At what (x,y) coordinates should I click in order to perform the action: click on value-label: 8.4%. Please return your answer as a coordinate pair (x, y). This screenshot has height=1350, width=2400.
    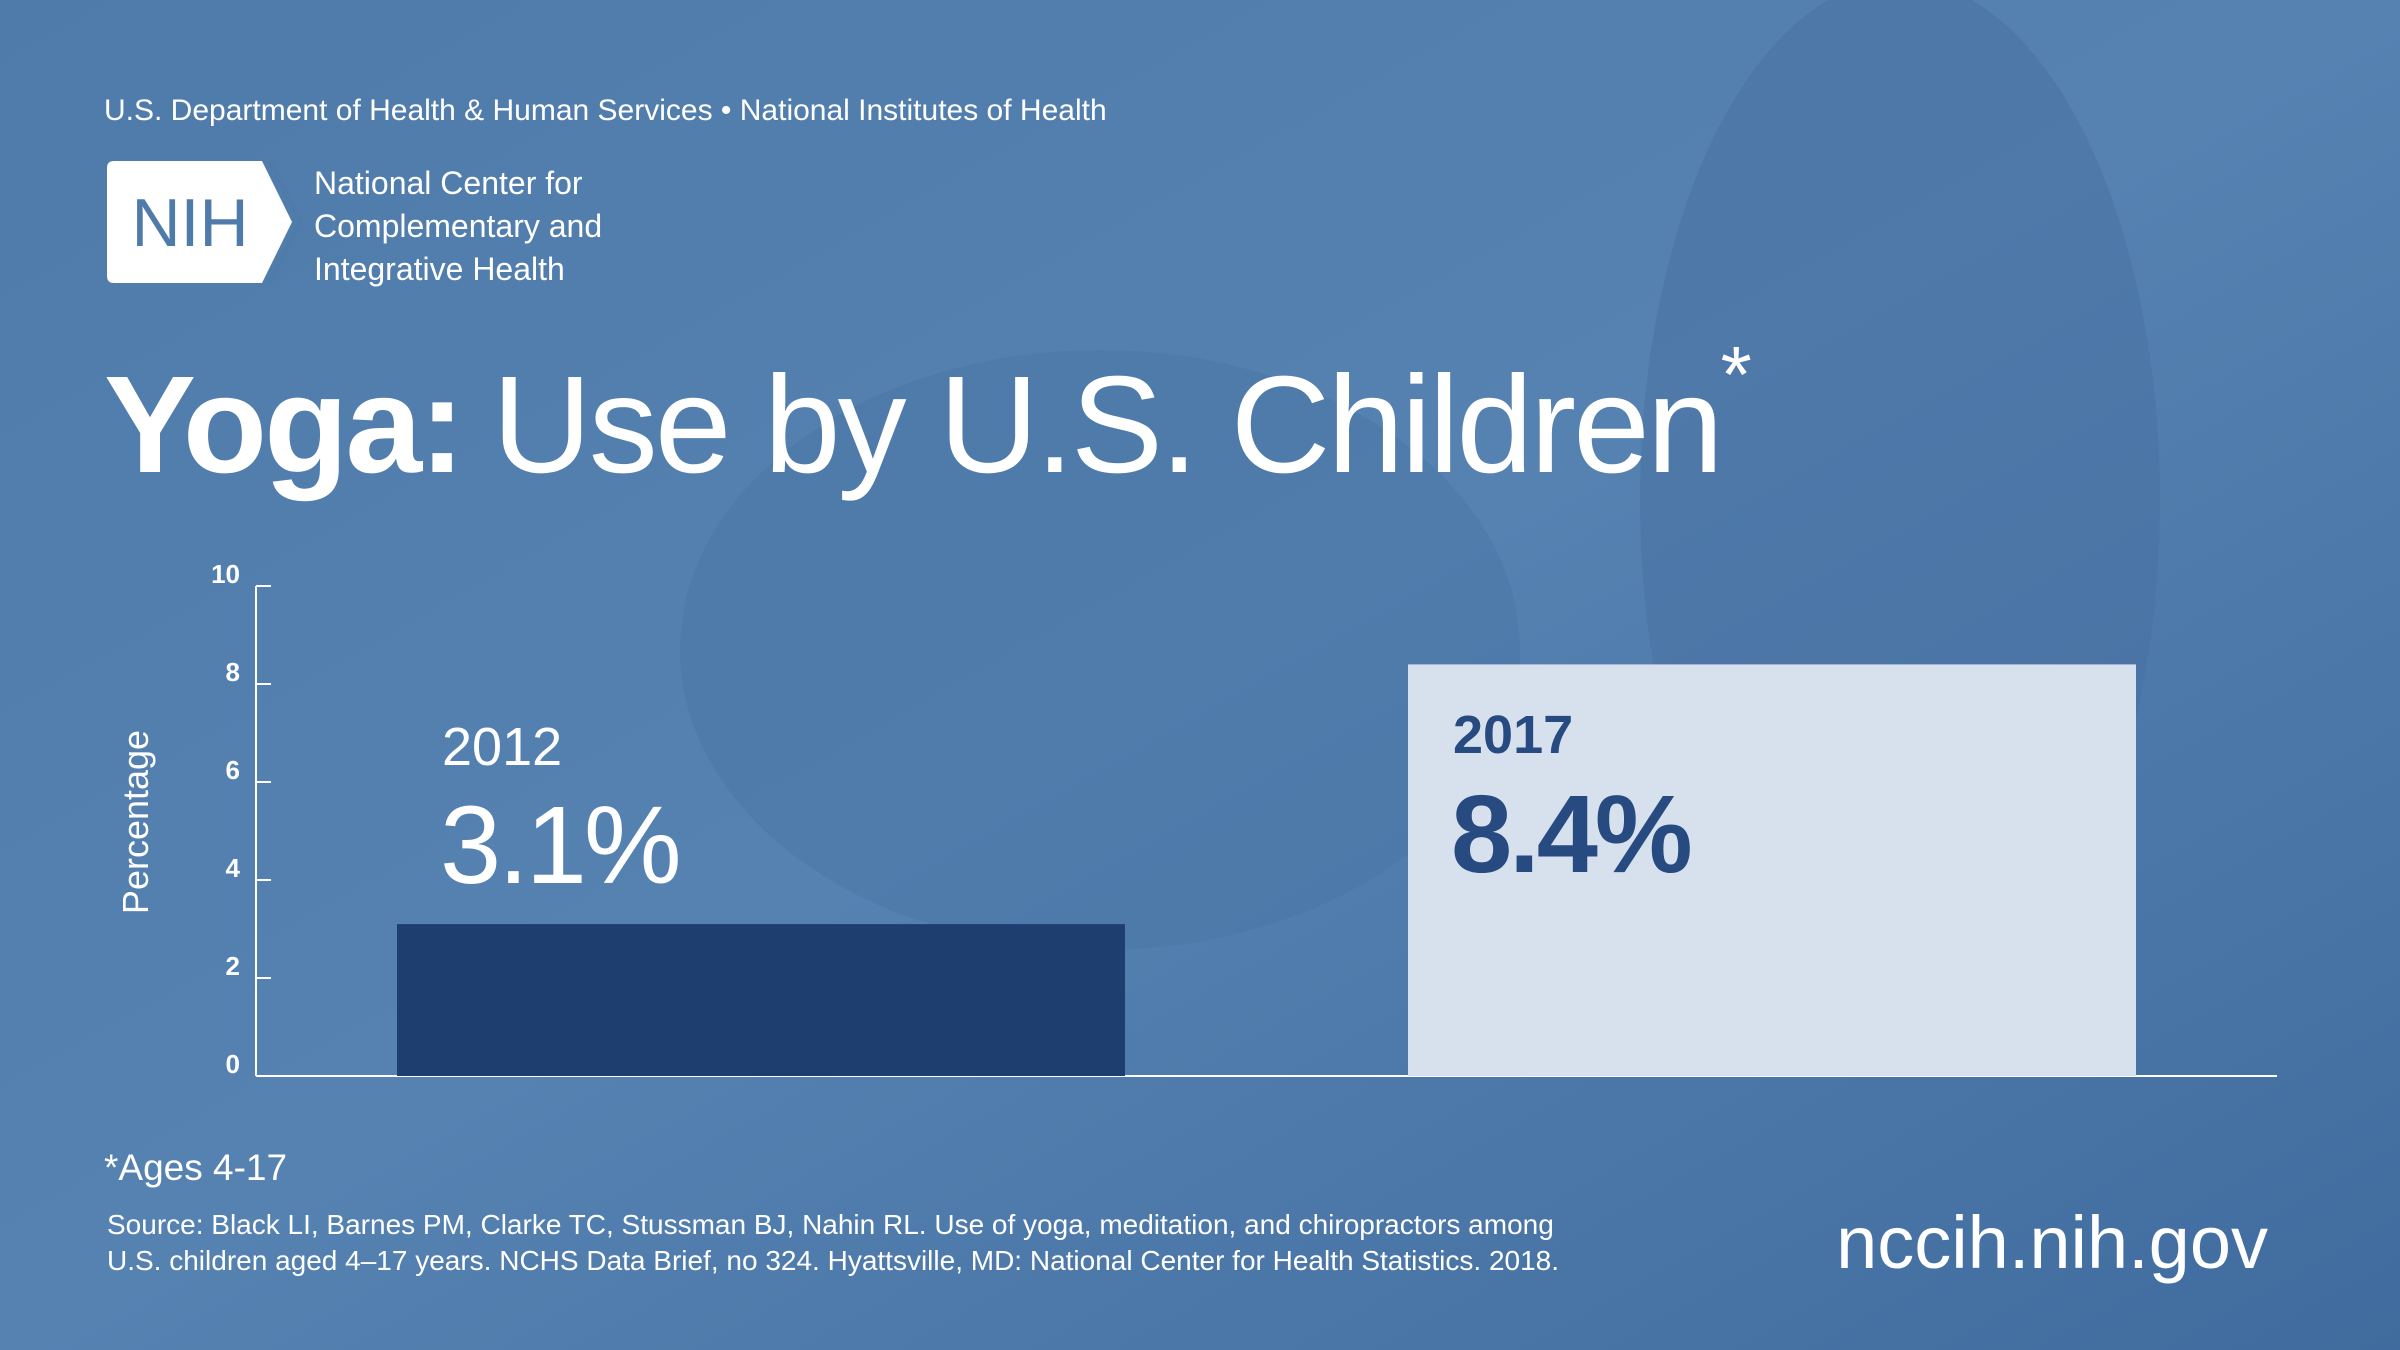
    Looking at the image, I should click on (1570, 834).